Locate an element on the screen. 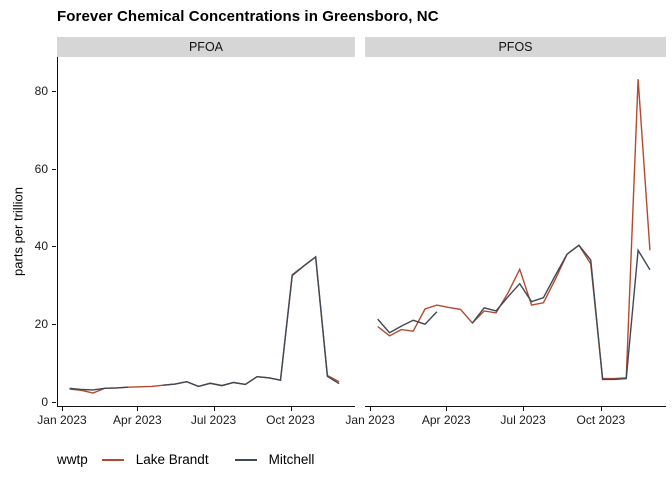 The height and width of the screenshot is (480, 672). y-tick-label: 20 is located at coordinates (41, 324).